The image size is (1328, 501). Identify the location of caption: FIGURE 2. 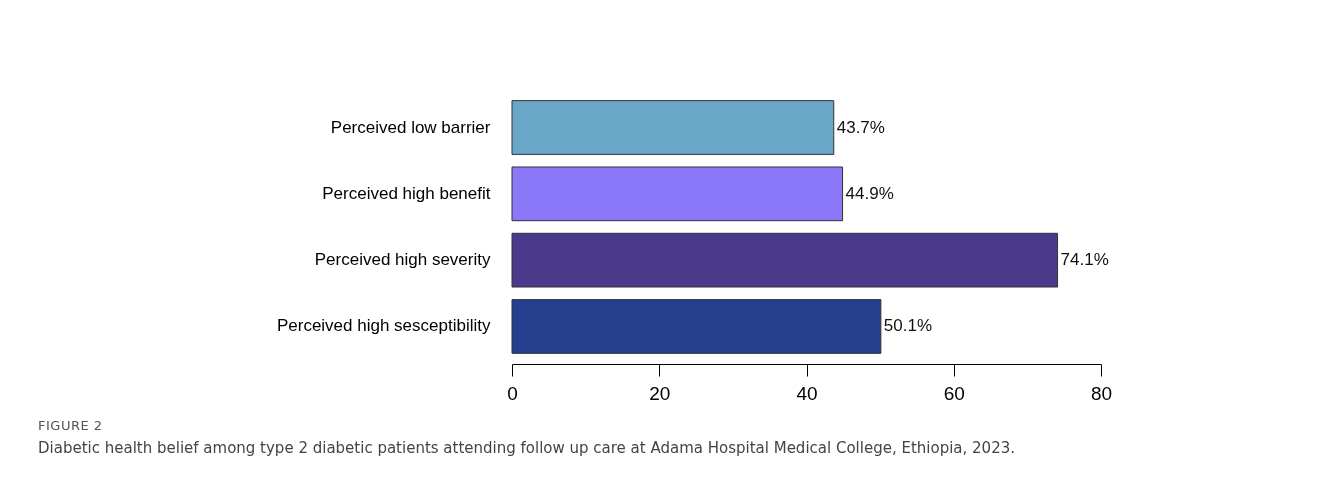
(71, 425).